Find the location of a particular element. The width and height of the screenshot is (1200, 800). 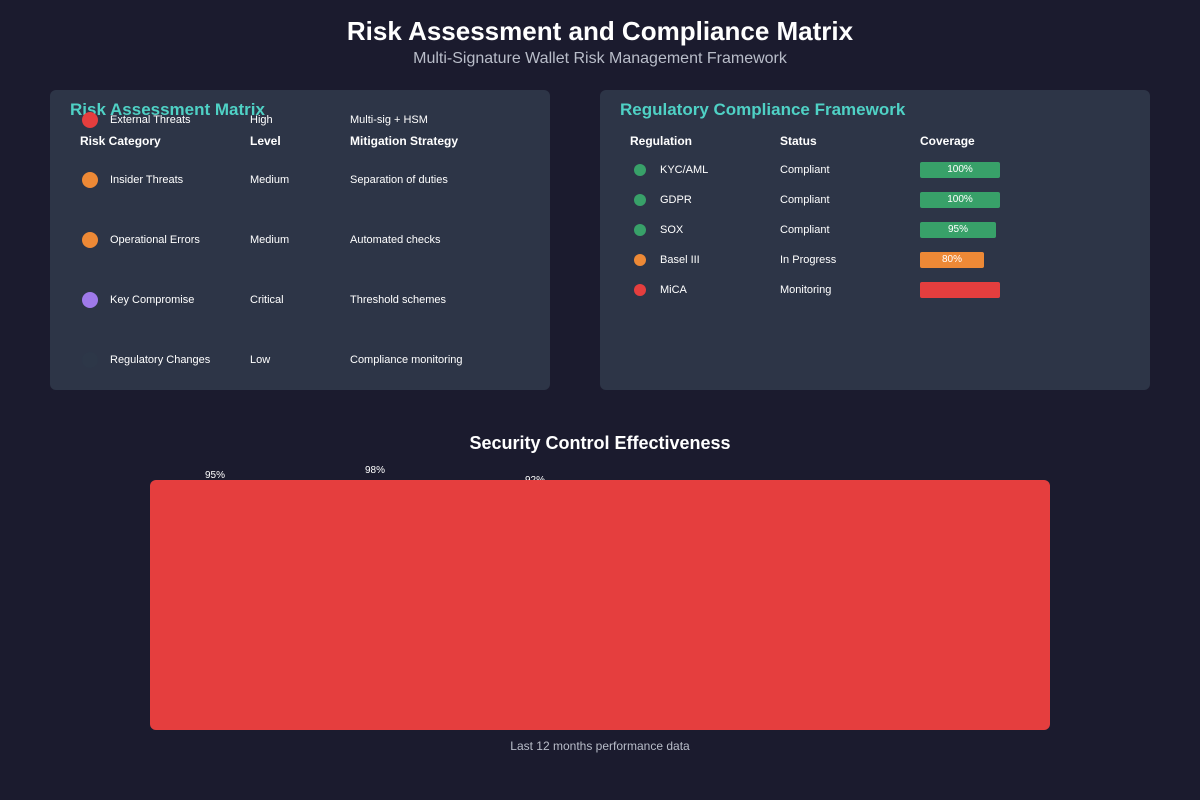

regulation-name: GDPR is located at coordinates (676, 200).